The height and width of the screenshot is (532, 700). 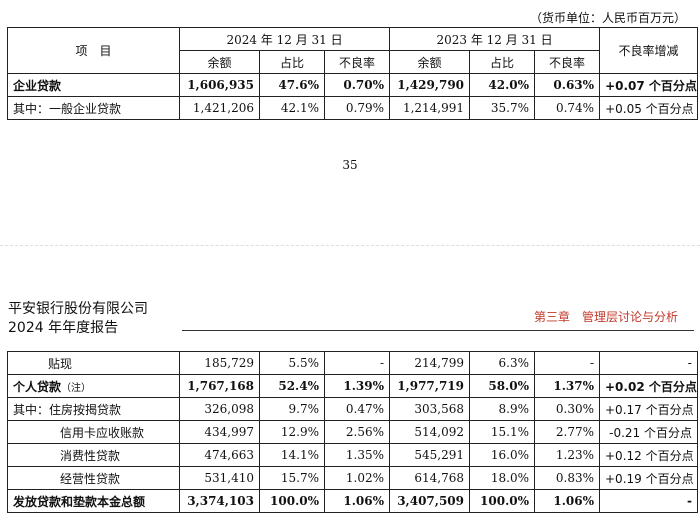 I want to click on cell-npl-2023: 1.23%, so click(x=567, y=455).